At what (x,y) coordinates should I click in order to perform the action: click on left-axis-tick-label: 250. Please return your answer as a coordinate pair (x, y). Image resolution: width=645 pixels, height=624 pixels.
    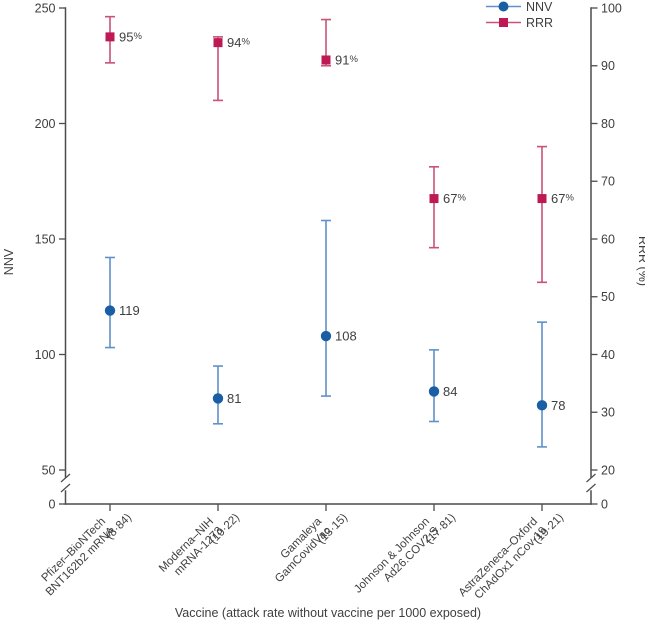
    Looking at the image, I should click on (45, 8).